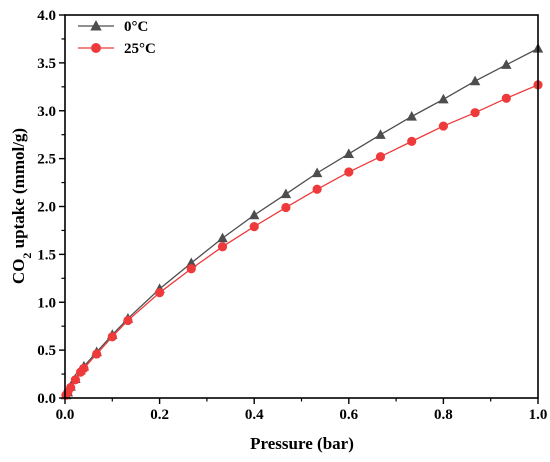 The width and height of the screenshot is (550, 462). What do you see at coordinates (348, 415) in the screenshot?
I see `x-tick-label: 0.6` at bounding box center [348, 415].